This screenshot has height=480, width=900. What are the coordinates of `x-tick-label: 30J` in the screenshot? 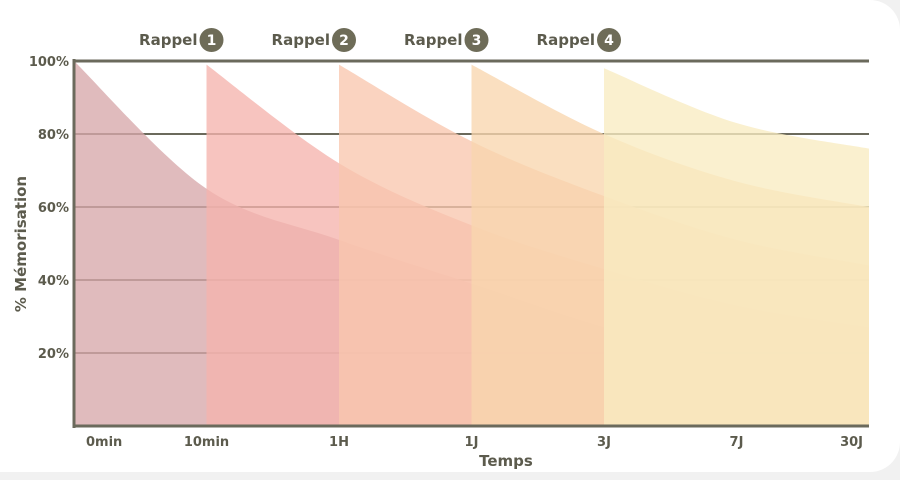 It's located at (851, 442).